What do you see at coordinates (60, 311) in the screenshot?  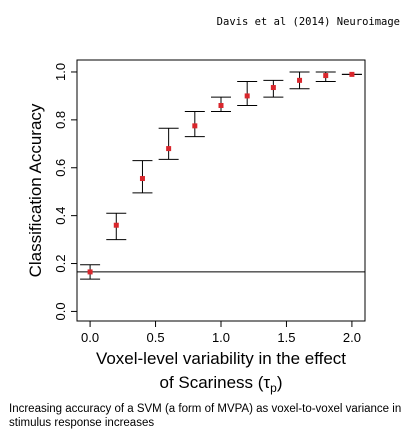 I see `y-tick-label: 0.0` at bounding box center [60, 311].